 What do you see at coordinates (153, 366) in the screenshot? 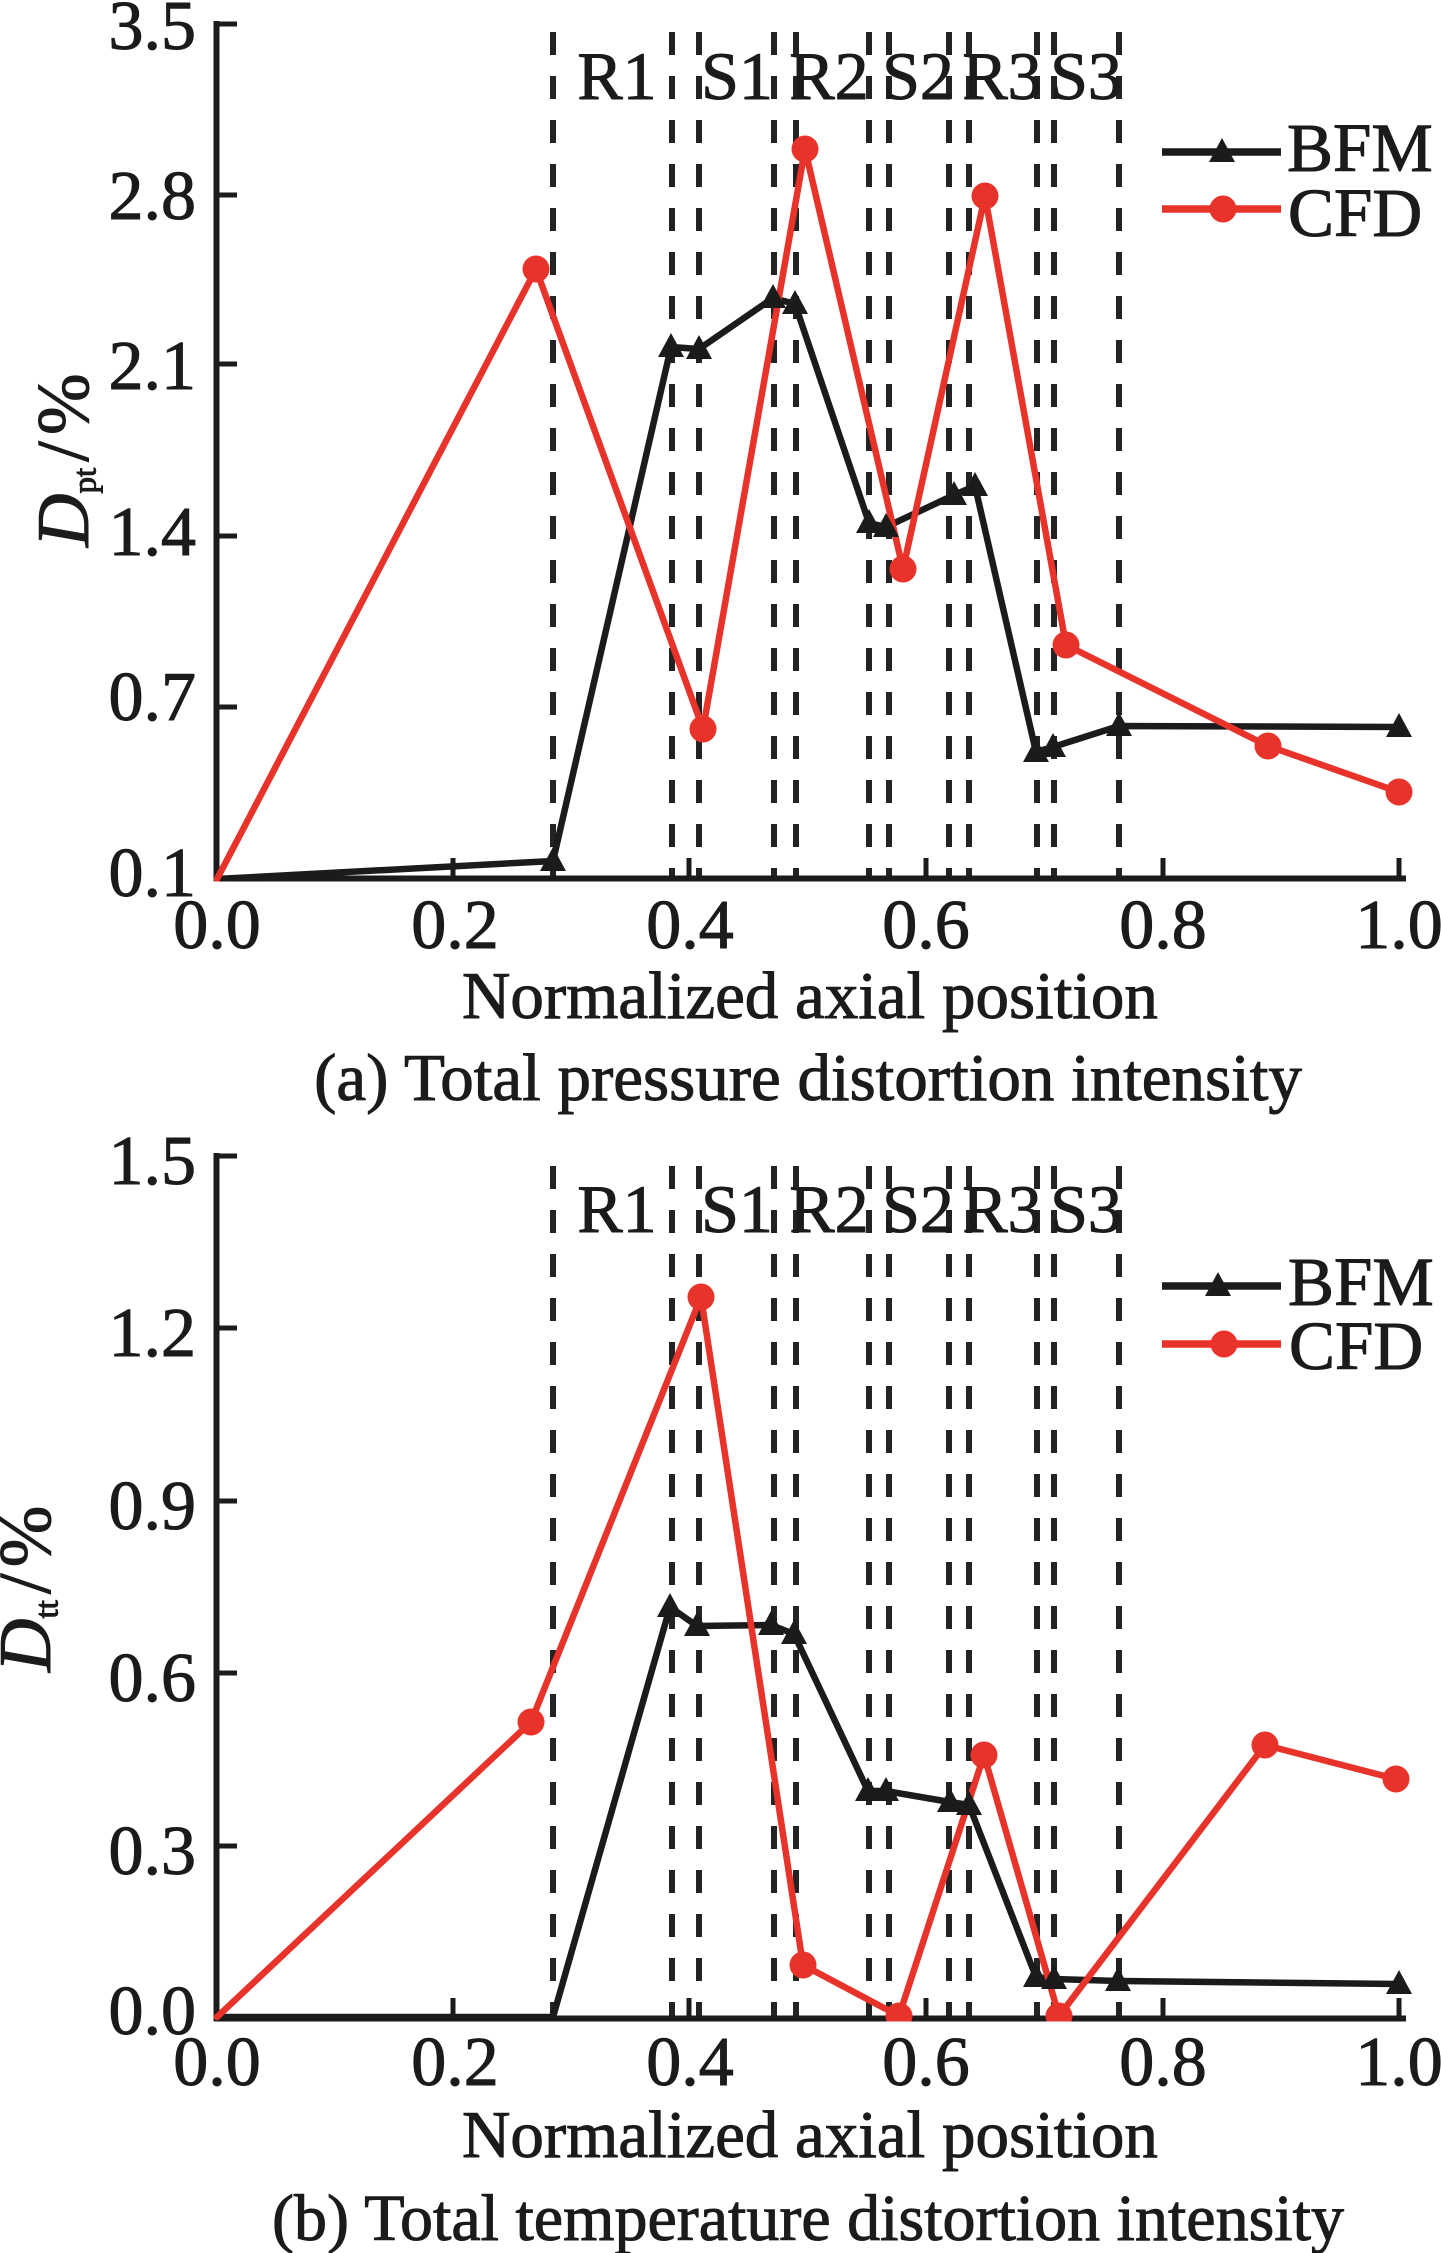
I see `svg-text: 2.1` at bounding box center [153, 366].